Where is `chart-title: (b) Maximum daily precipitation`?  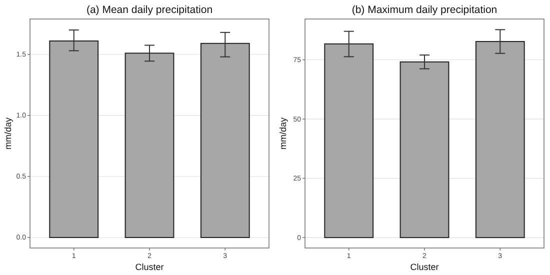
chart-title: (b) Maximum daily precipitation is located at coordinates (425, 10).